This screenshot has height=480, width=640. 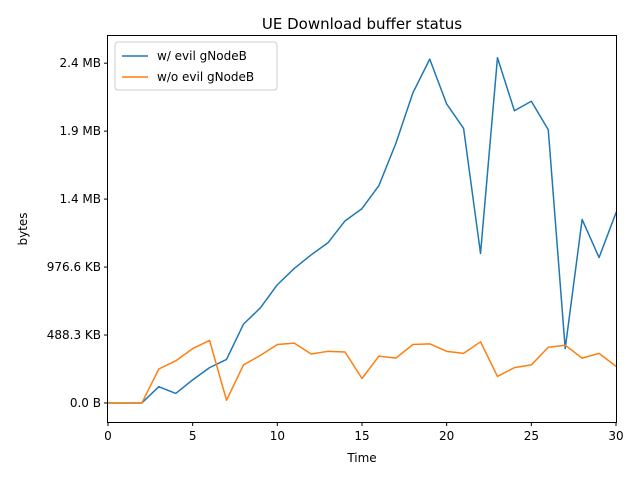 What do you see at coordinates (85, 403) in the screenshot?
I see `y-tick-label: 0.0 B` at bounding box center [85, 403].